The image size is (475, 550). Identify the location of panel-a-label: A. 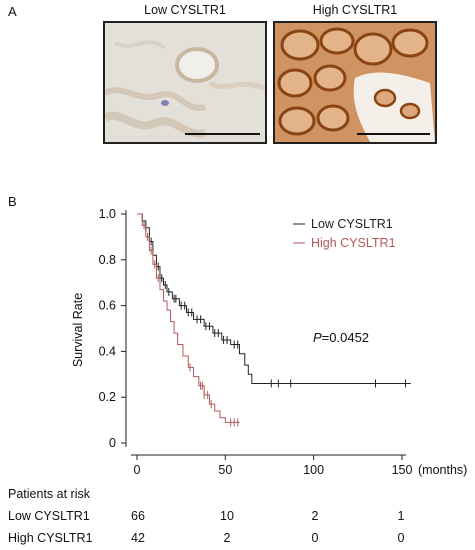
(12, 11).